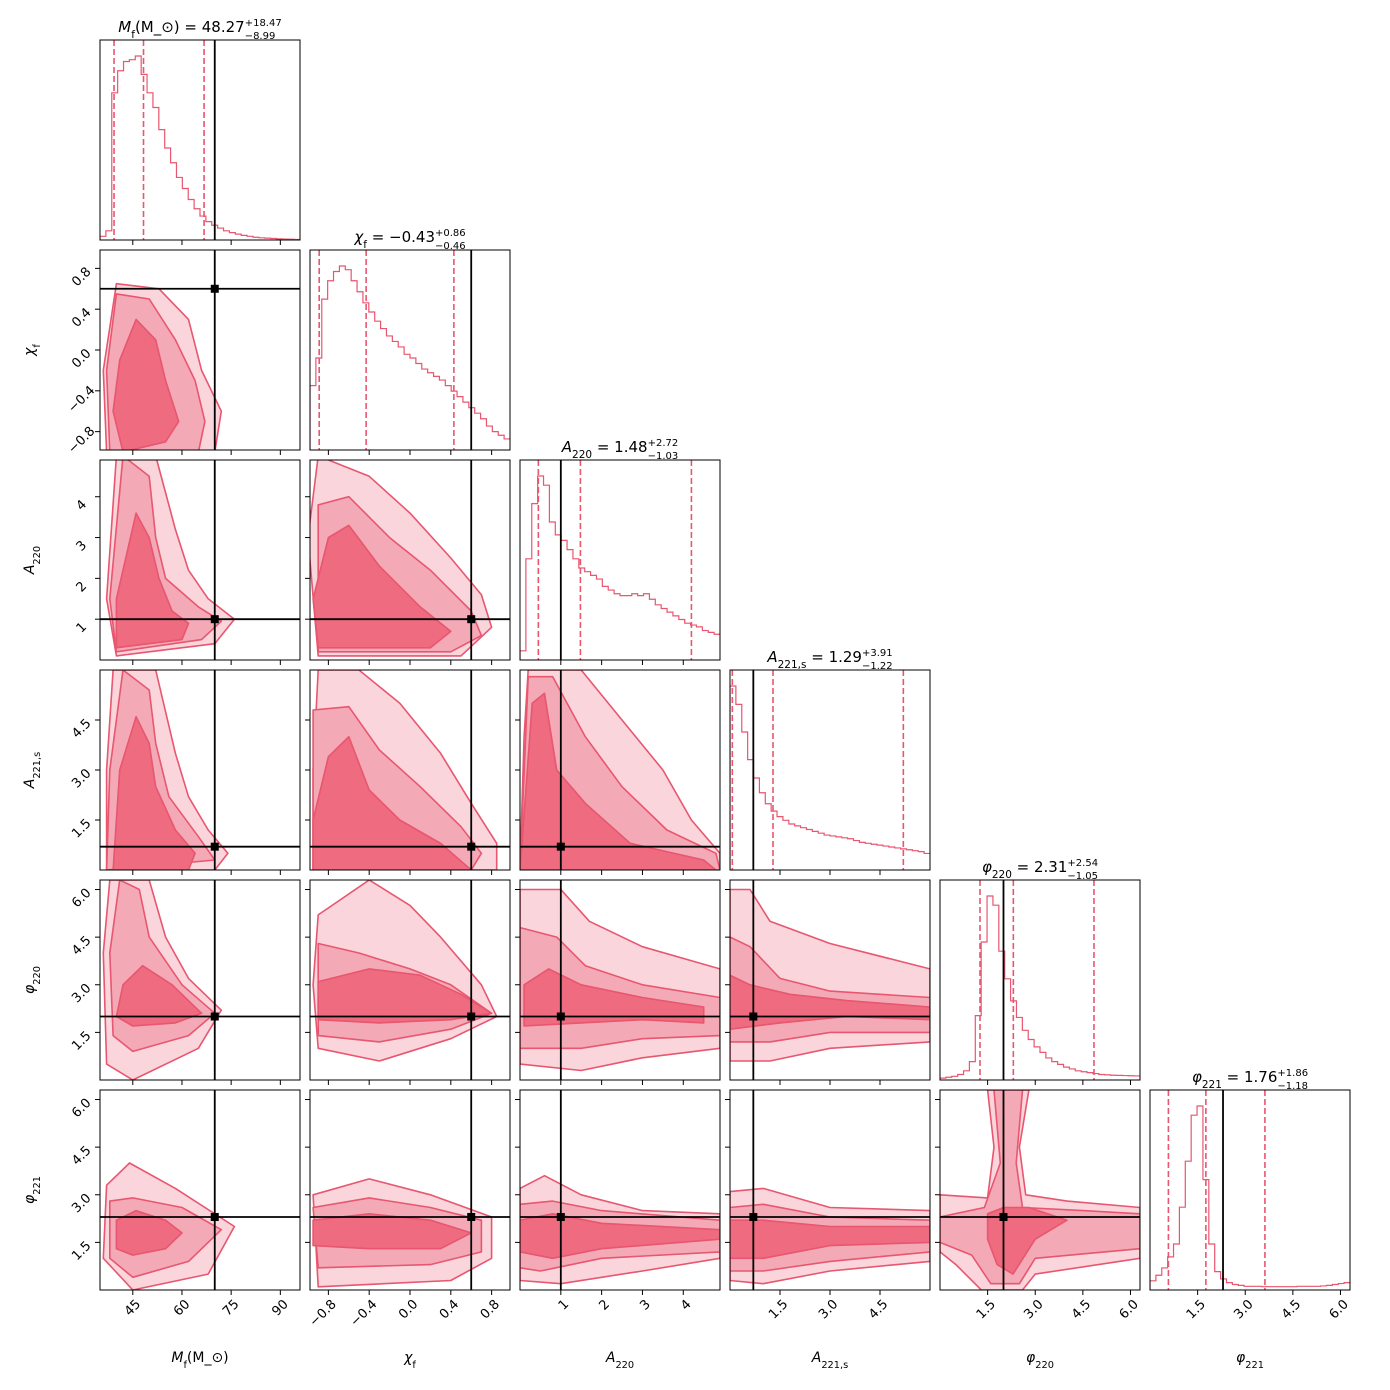 Image resolution: width=1390 pixels, height=1390 pixels. I want to click on y-tick-label: 4, so click(82, 505).